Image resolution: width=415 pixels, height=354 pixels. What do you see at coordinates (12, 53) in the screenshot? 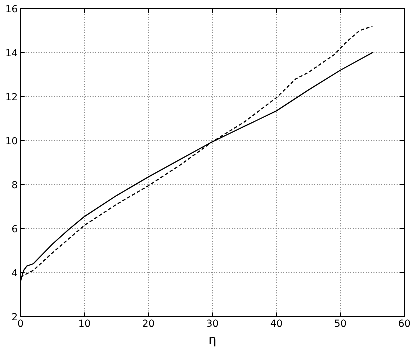
I see `y-tick-label: 14` at bounding box center [12, 53].